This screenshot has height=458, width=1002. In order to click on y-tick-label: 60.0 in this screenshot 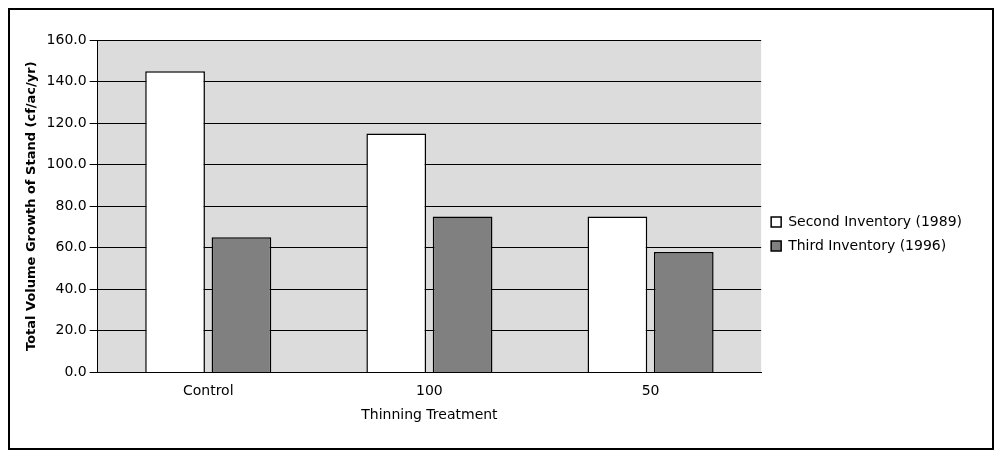, I will do `click(71, 246)`.